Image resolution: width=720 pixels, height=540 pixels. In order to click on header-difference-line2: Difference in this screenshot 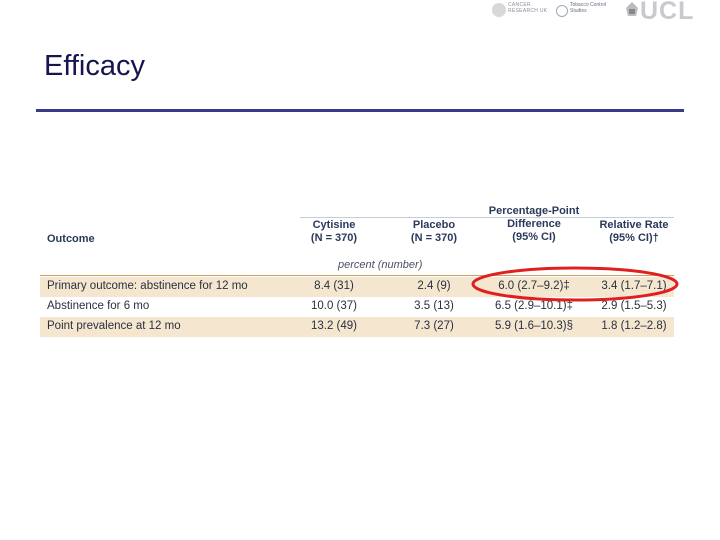, I will do `click(534, 224)`.